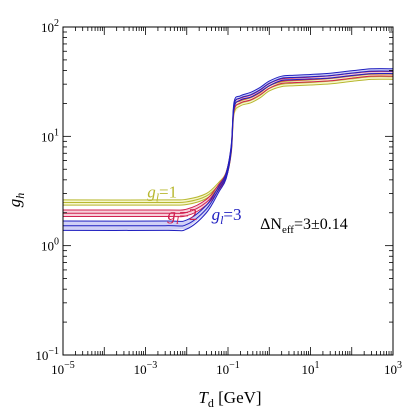 Image resolution: width=405 pixels, height=411 pixels. What do you see at coordinates (50, 245) in the screenshot?
I see `y-tick-label: 10⁰` at bounding box center [50, 245].